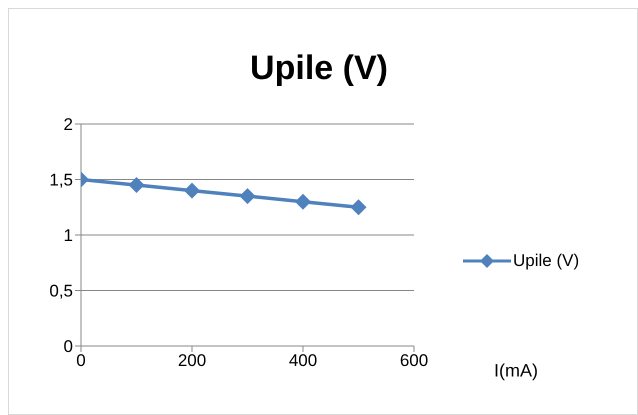  Describe the element at coordinates (516, 370) in the screenshot. I see `x-axis-title: I(mA)` at that location.